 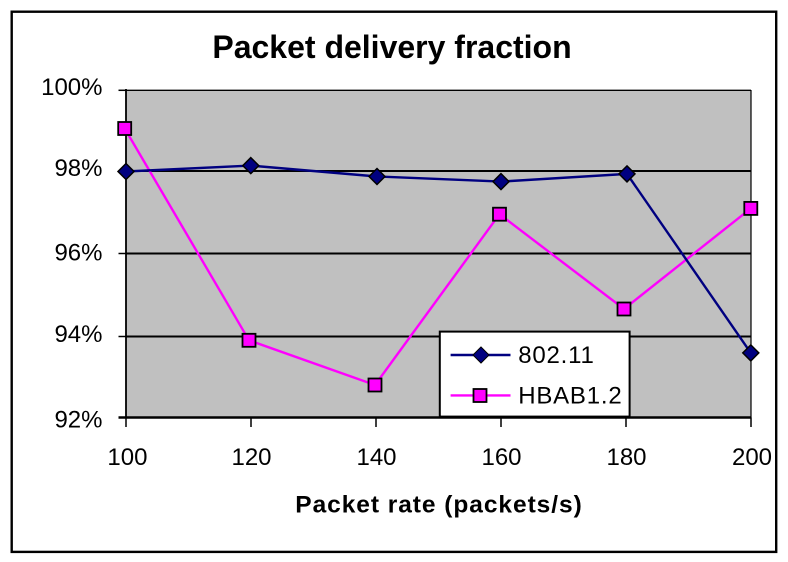 What do you see at coordinates (501, 457) in the screenshot?
I see `svg-text: 160` at bounding box center [501, 457].